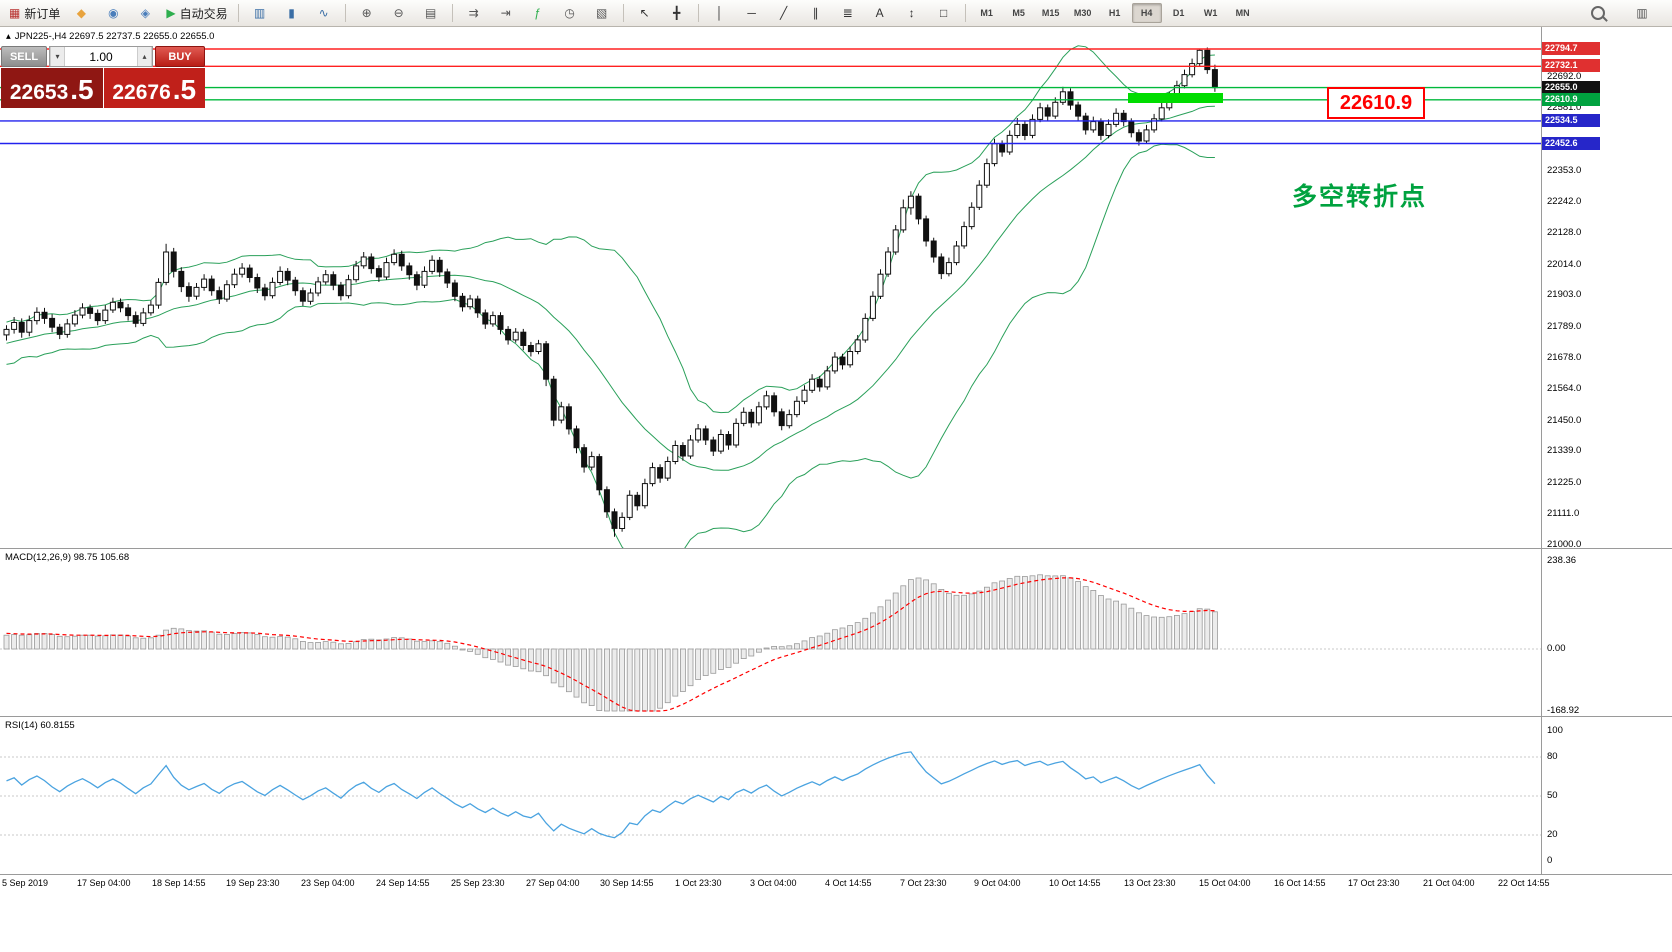 Image resolution: width=1672 pixels, height=952 pixels. Describe the element at coordinates (180, 56) in the screenshot. I see `buy-button: BUY` at that location.